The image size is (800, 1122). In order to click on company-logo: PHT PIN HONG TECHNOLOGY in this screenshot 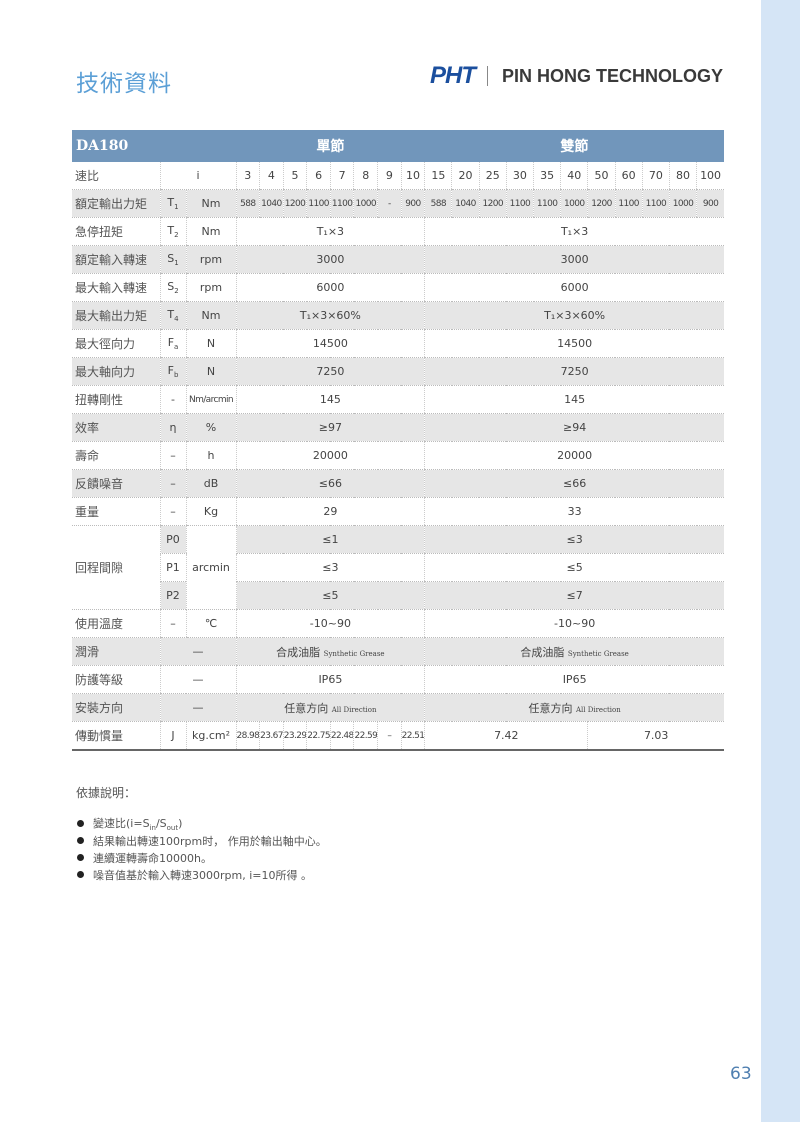, I will do `click(576, 76)`.